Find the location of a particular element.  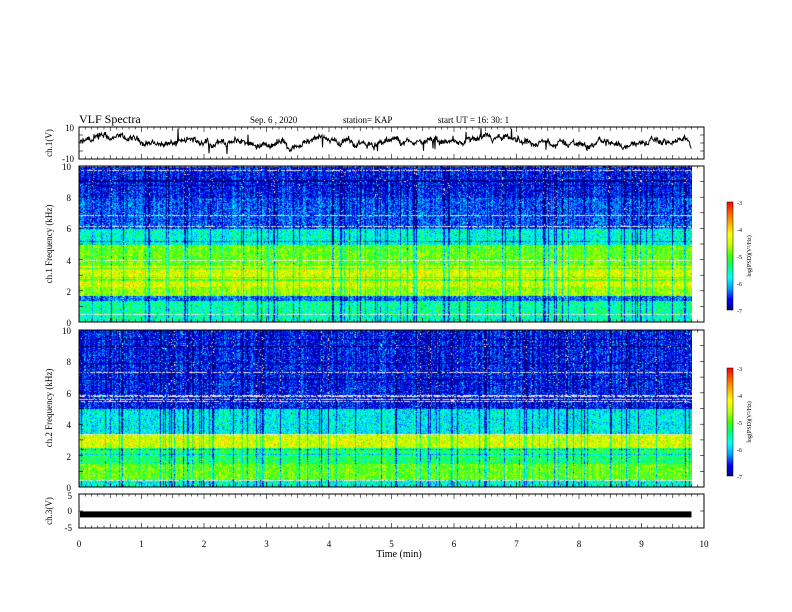

figure-title: VLF Spectra is located at coordinates (110, 119).